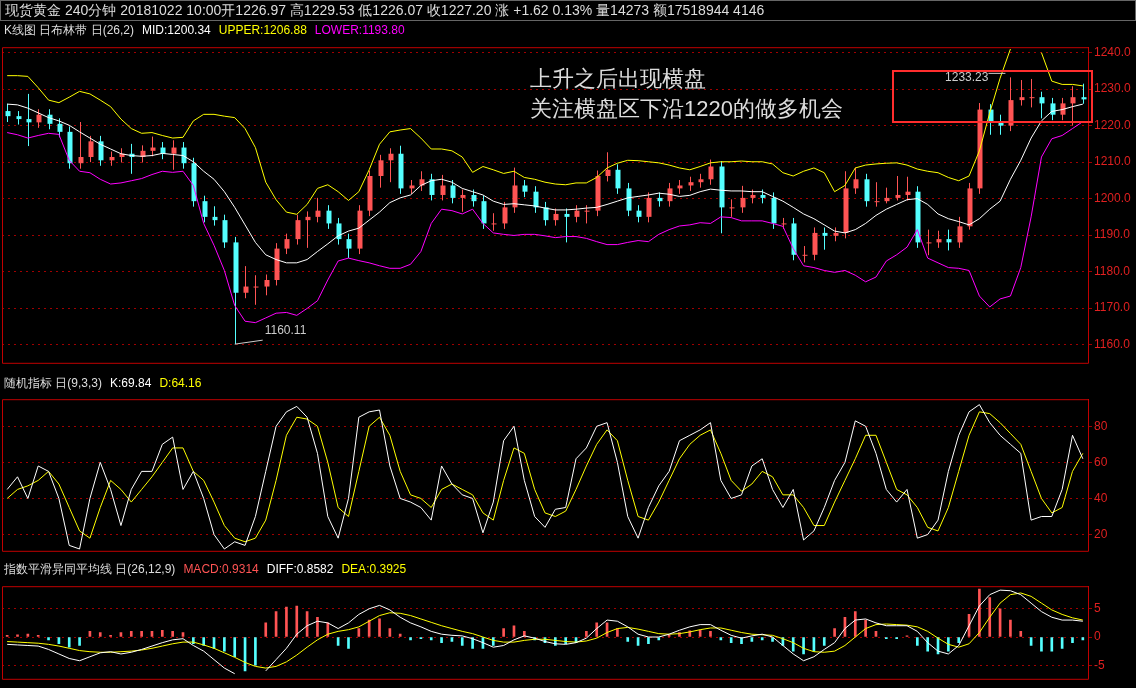 This screenshot has height=688, width=1136. Describe the element at coordinates (53, 382) in the screenshot. I see `legend-title: 随机指标 日(9,3,3)` at that location.